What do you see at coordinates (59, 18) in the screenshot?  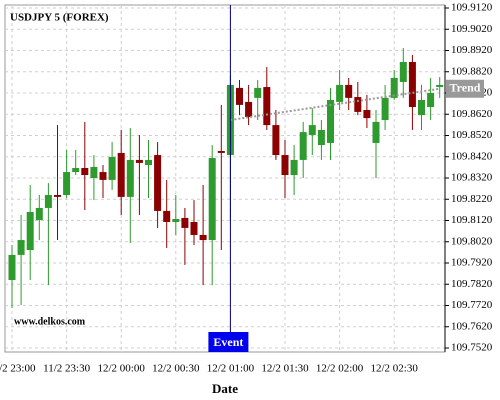 I see `chart-title: USDJPY 5 (FOREX)` at bounding box center [59, 18].